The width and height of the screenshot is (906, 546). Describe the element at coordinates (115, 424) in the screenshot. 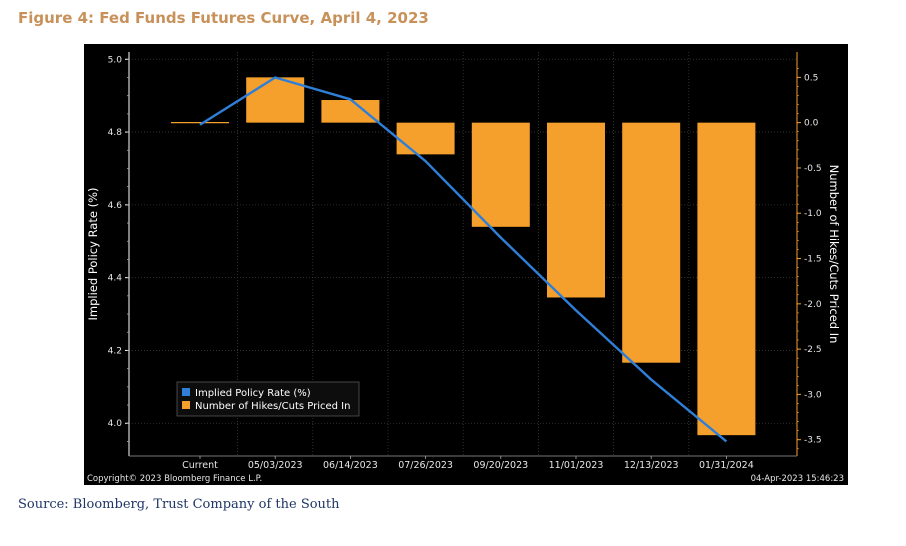

I see `y-tick-label: 4.0` at that location.